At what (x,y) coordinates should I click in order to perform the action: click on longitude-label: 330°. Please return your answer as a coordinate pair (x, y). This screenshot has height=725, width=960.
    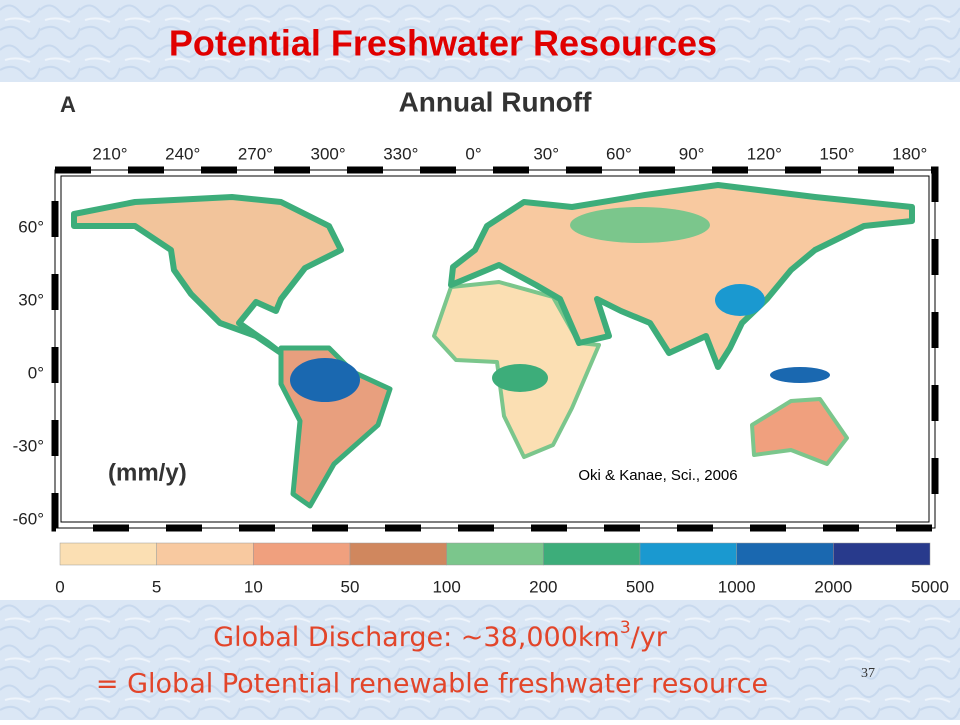
    Looking at the image, I should click on (400, 153).